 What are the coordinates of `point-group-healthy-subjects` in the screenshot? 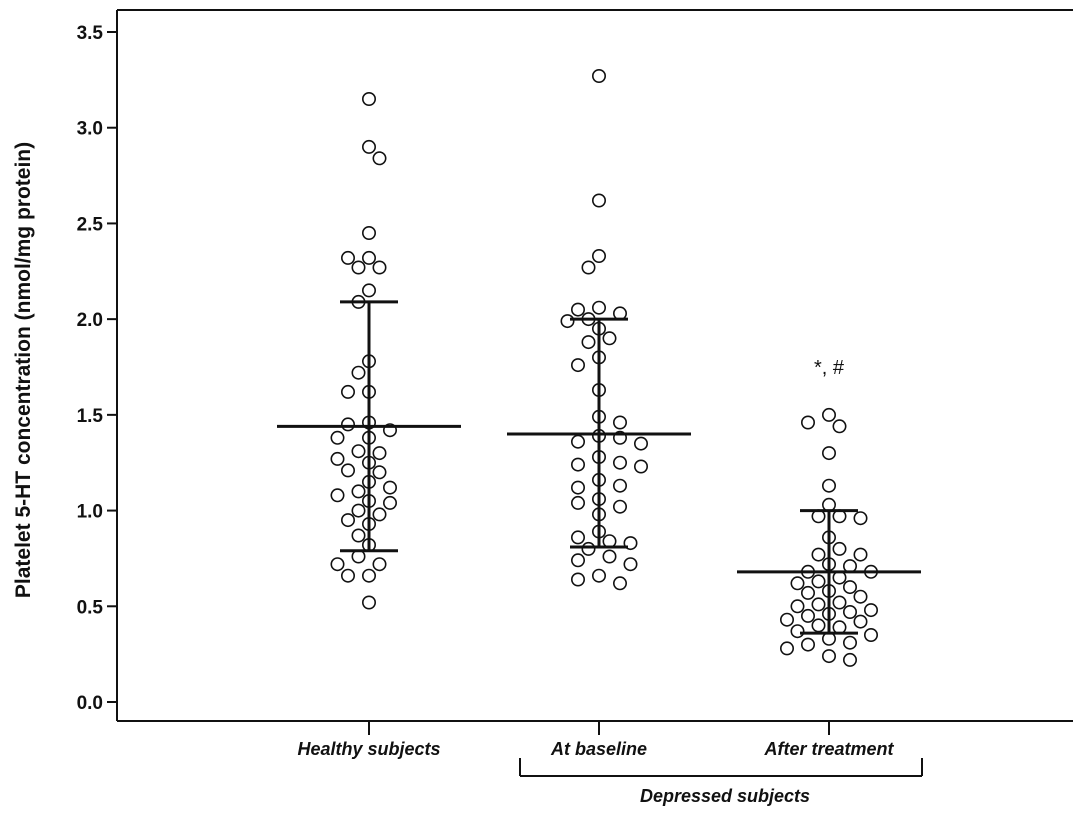 It's located at (363, 351).